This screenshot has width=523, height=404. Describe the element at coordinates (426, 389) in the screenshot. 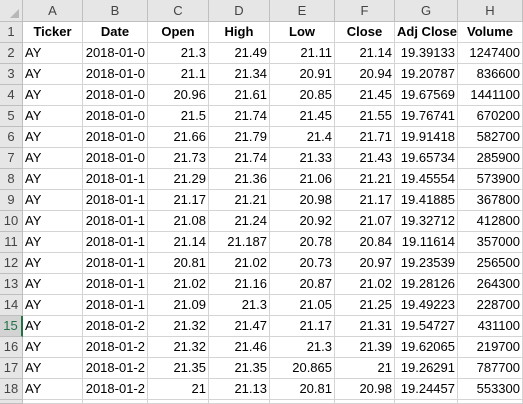

I see `data-cell-g18: 19.24457` at that location.